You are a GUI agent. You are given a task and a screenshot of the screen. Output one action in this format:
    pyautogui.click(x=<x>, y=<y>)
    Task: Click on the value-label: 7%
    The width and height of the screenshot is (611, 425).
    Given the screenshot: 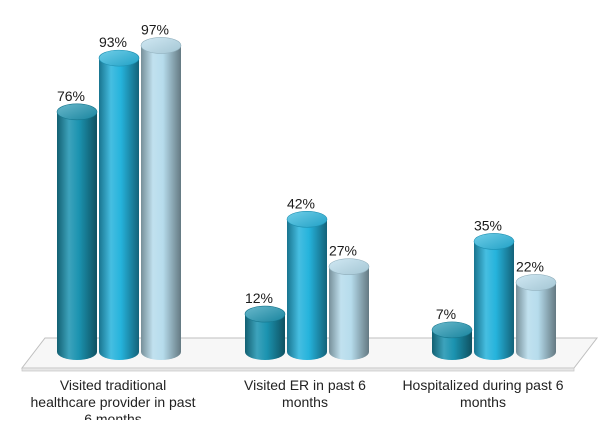 What is the action you would take?
    pyautogui.click(x=446, y=314)
    